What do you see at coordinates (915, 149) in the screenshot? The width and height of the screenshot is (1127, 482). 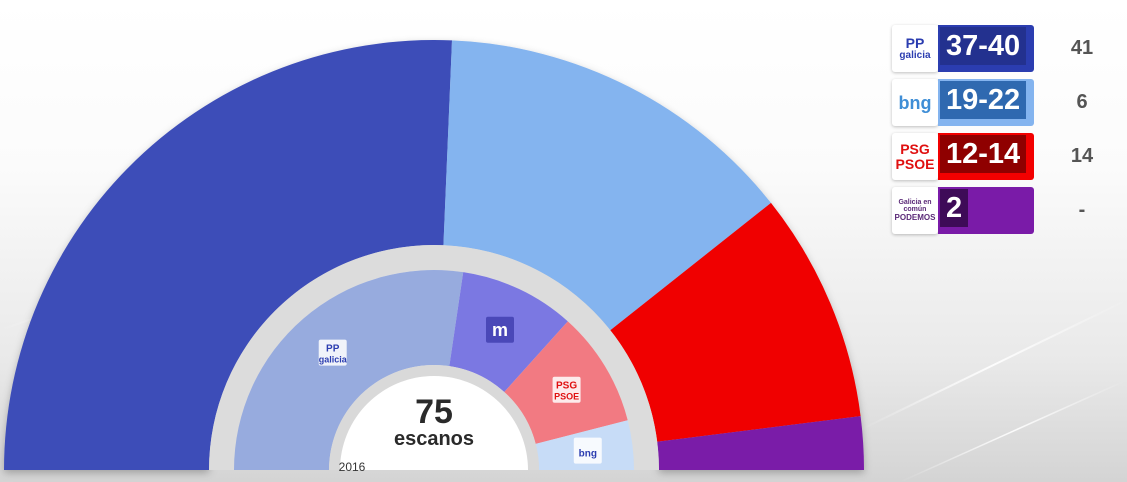 I see `psoe-logo-text: PSG` at bounding box center [915, 149].